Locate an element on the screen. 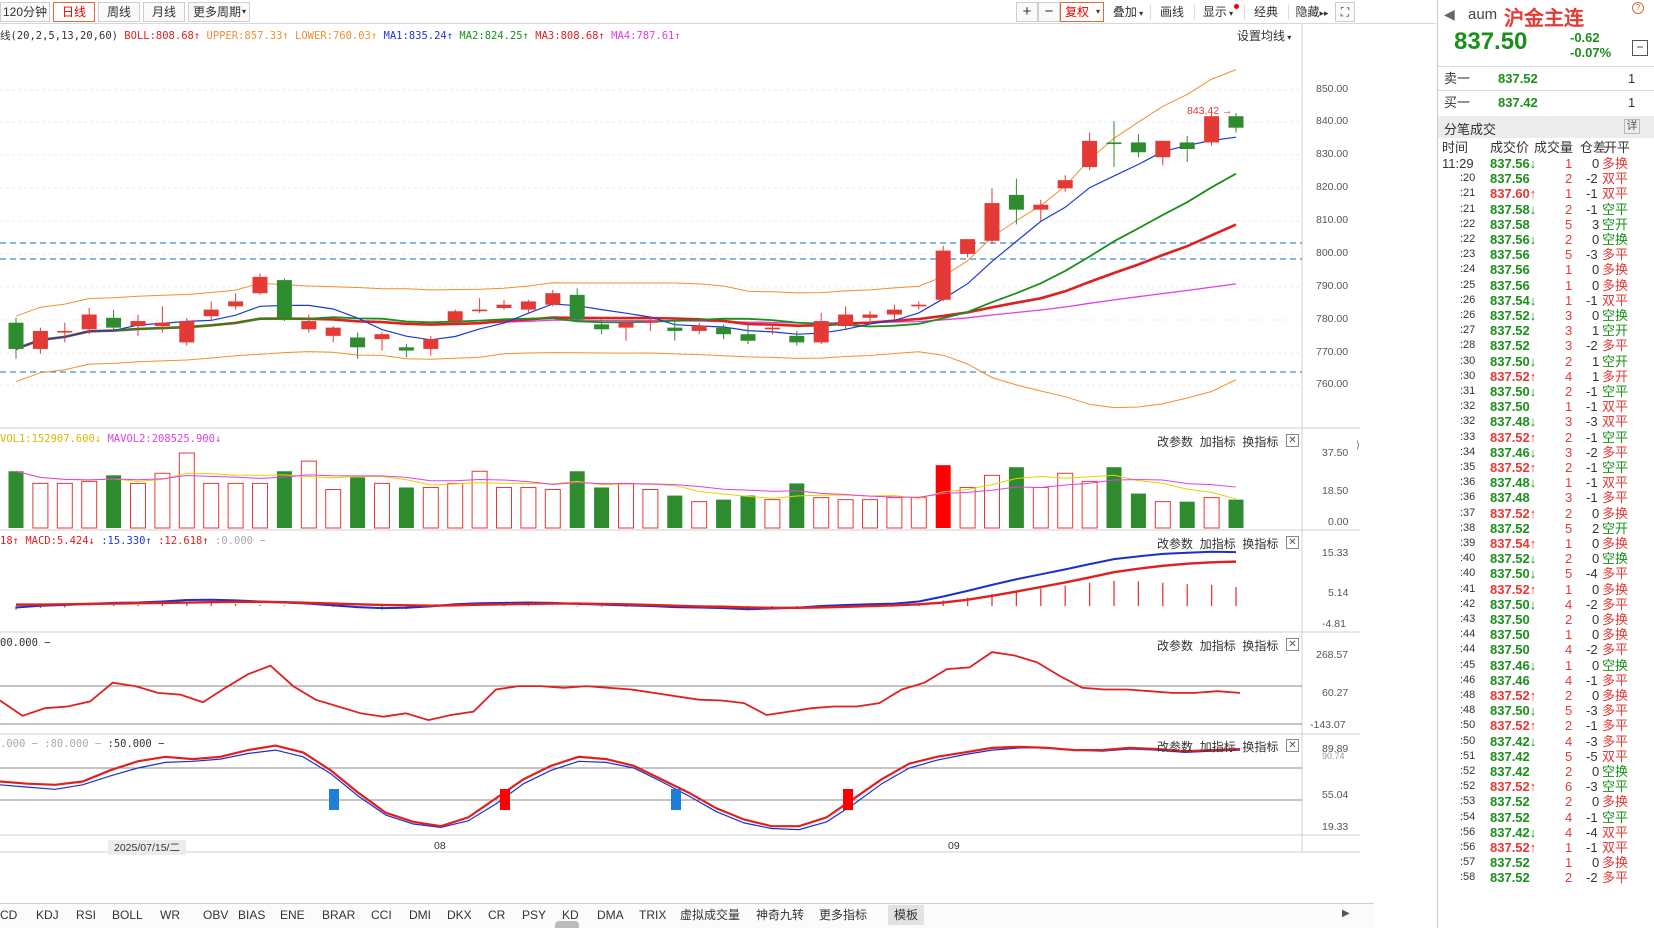 The width and height of the screenshot is (1654, 928). tick-row: :32 837.48↓ 3 -3 双平 is located at coordinates (1546, 421).